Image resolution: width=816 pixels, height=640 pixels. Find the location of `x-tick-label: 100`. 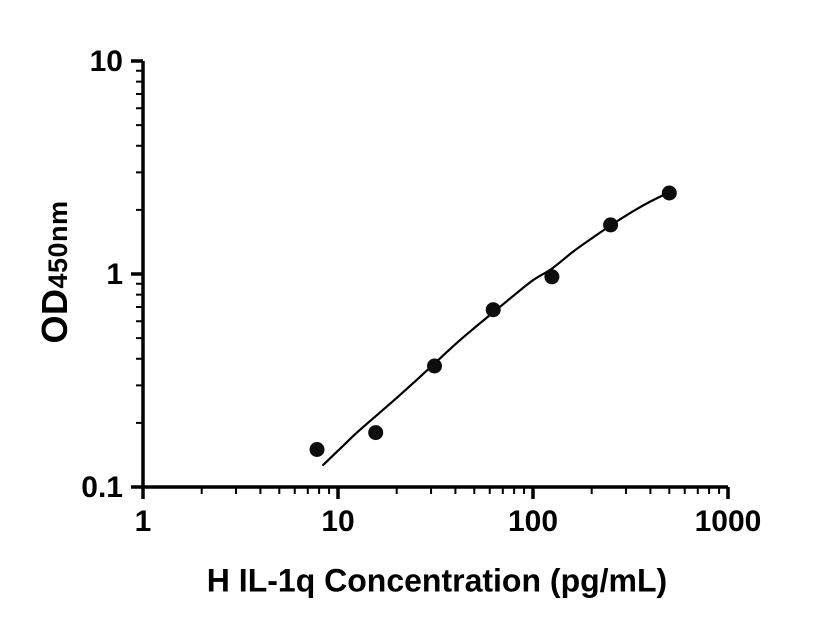

x-tick-label: 100 is located at coordinates (533, 521).